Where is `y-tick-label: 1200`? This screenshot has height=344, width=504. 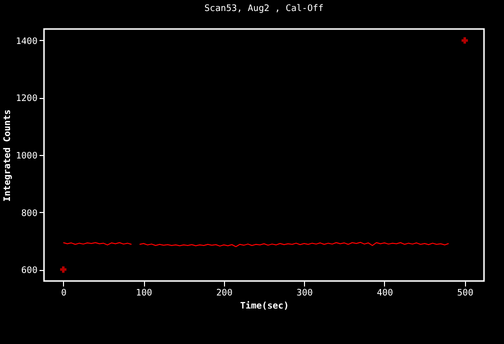
y-tick-label: 1200 is located at coordinates (27, 99).